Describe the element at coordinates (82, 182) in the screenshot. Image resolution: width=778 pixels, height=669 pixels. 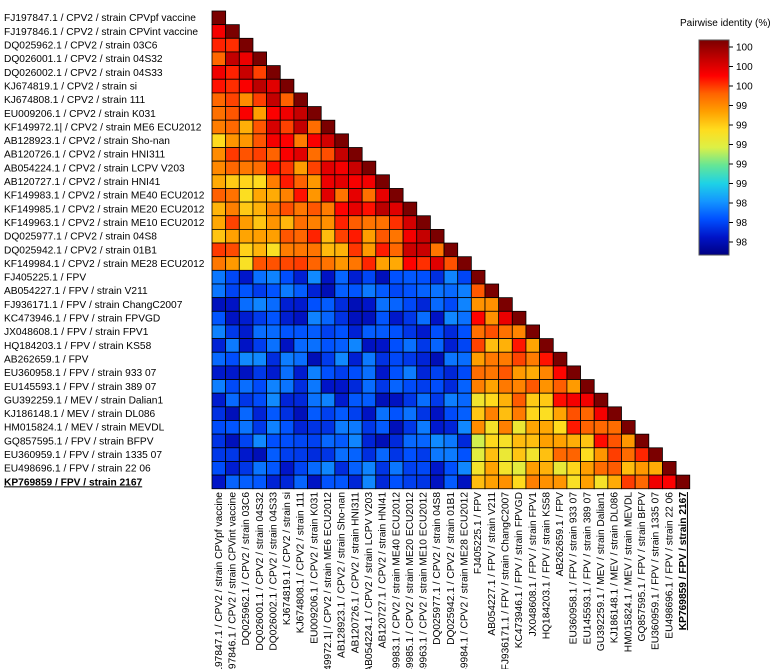
I see `row-label: AB120727.1 / CPV2 / strain HNI41` at that location.